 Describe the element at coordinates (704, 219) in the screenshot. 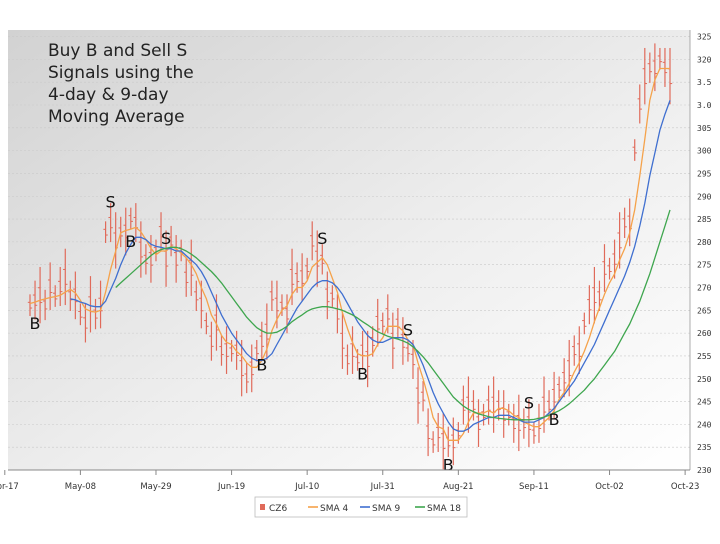

I see `y-tick-label: 285` at that location.